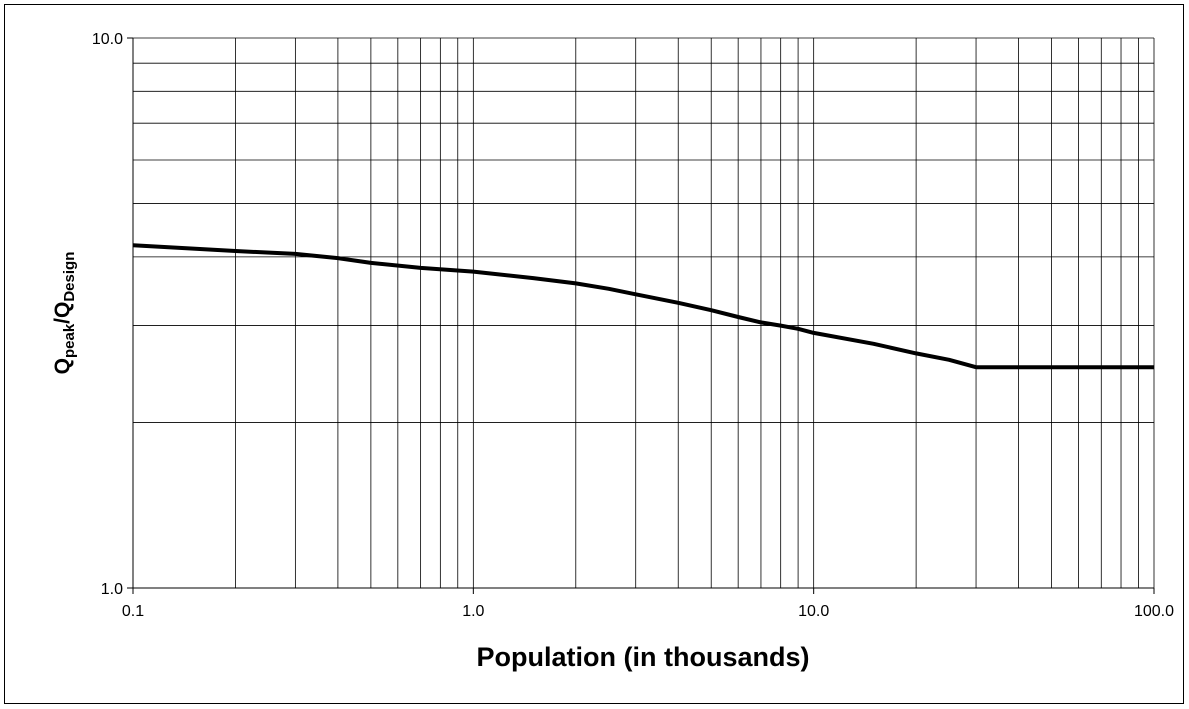 This screenshot has height=709, width=1189. What do you see at coordinates (473, 611) in the screenshot?
I see `x-tick-label: 1.0` at bounding box center [473, 611].